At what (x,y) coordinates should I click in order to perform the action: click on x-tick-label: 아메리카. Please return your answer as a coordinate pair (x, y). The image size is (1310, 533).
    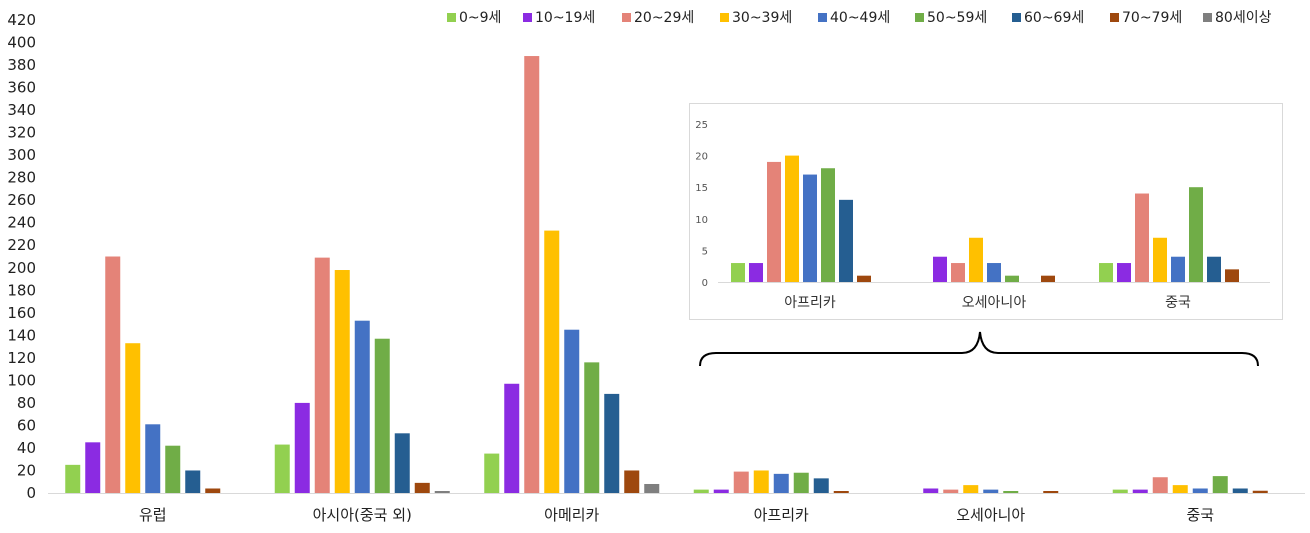
    Looking at the image, I should click on (571, 515).